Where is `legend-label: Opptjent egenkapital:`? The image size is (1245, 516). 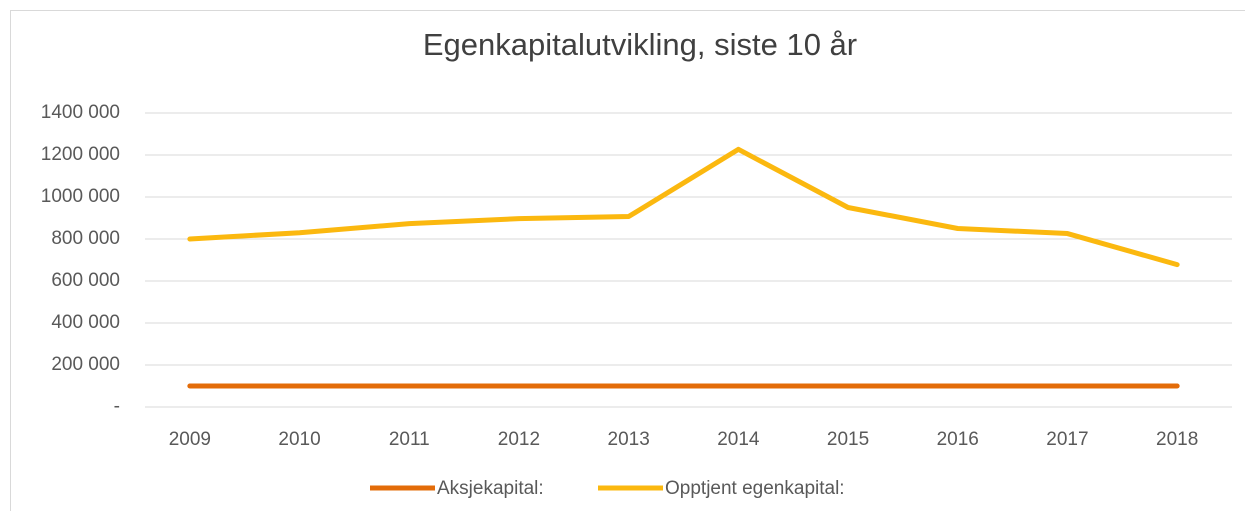
legend-label: Opptjent egenkapital: is located at coordinates (755, 488).